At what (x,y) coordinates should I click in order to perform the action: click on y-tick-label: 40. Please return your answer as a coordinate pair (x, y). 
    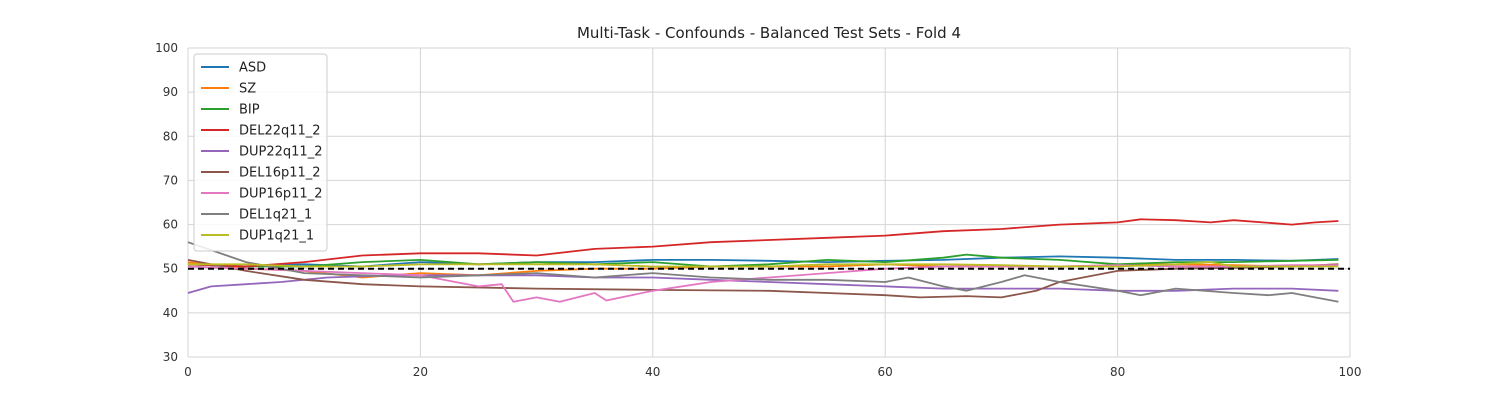
    Looking at the image, I should click on (170, 313).